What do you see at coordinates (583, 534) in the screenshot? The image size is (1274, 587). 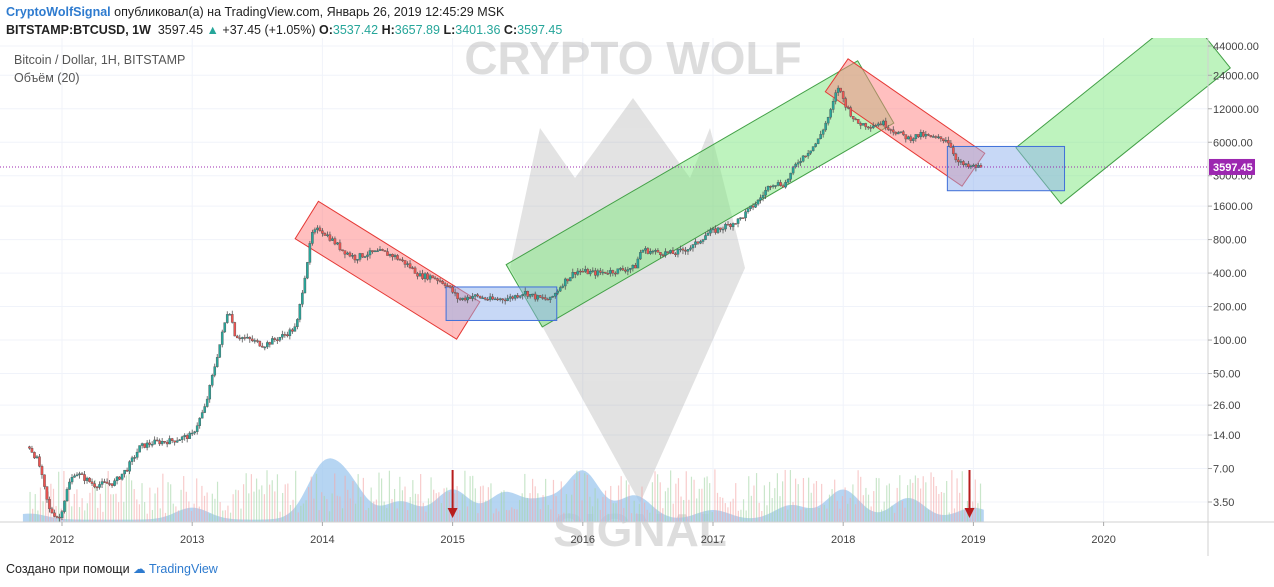 I see `time-axis: 2012 2013 2014 2015 2016 2017 2018 2019 2020` at bounding box center [583, 534].